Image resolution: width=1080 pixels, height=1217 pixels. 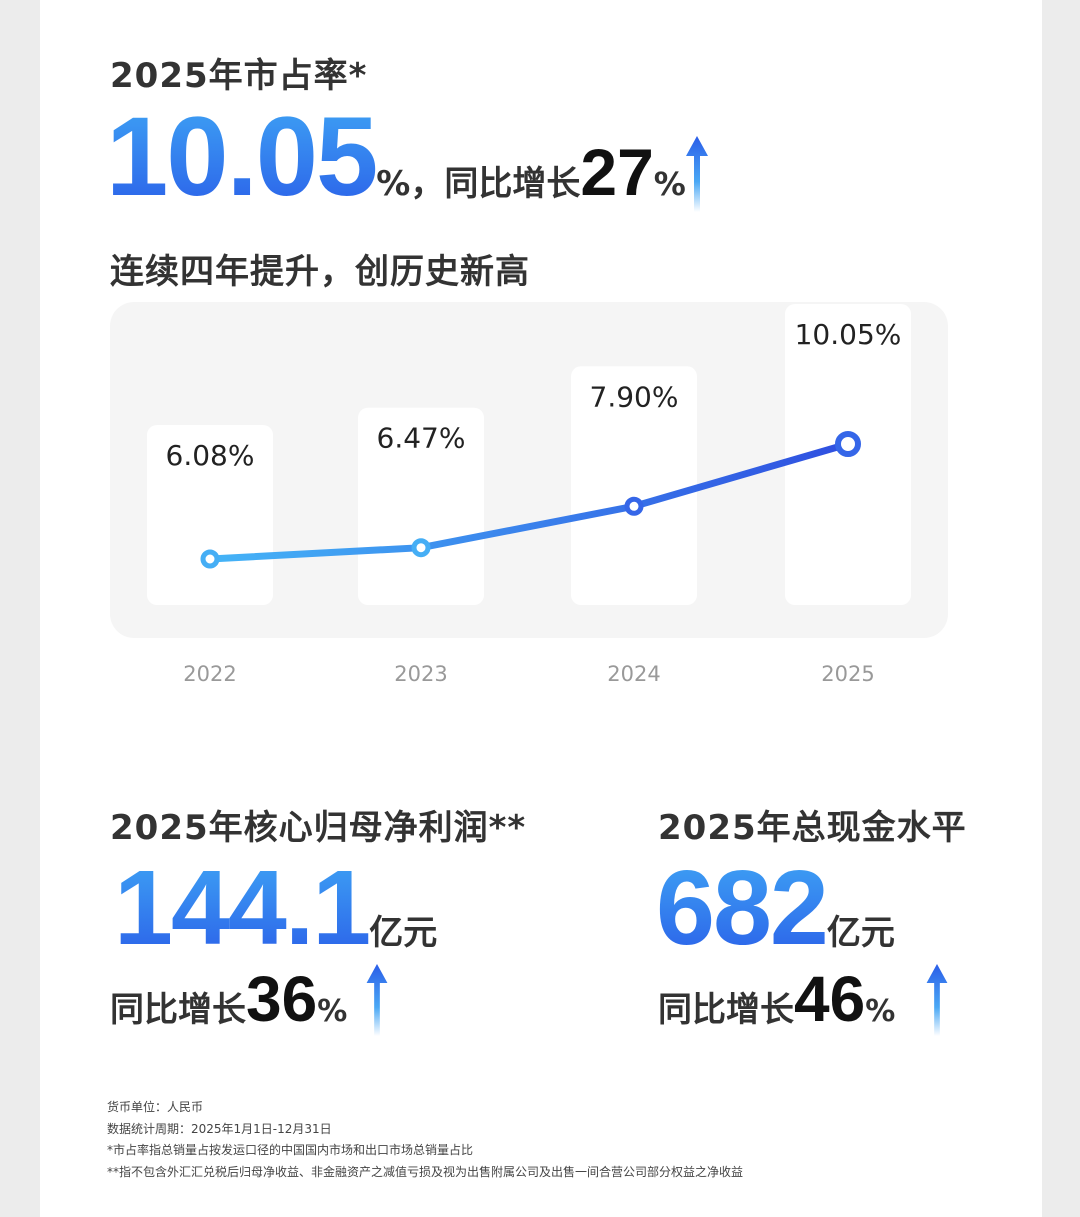 I want to click on market-share-growth-label: 同比增长, so click(x=512, y=184).